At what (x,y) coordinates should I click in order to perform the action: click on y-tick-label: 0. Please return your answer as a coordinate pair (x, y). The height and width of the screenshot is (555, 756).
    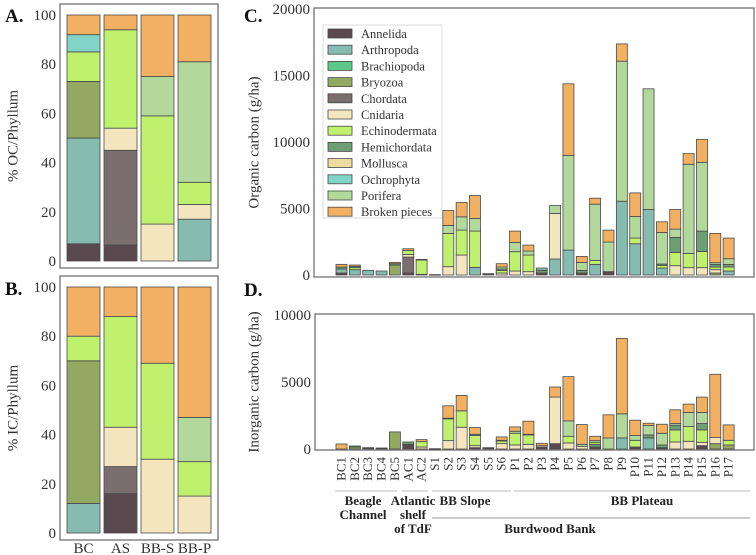
    Looking at the image, I should click on (308, 450).